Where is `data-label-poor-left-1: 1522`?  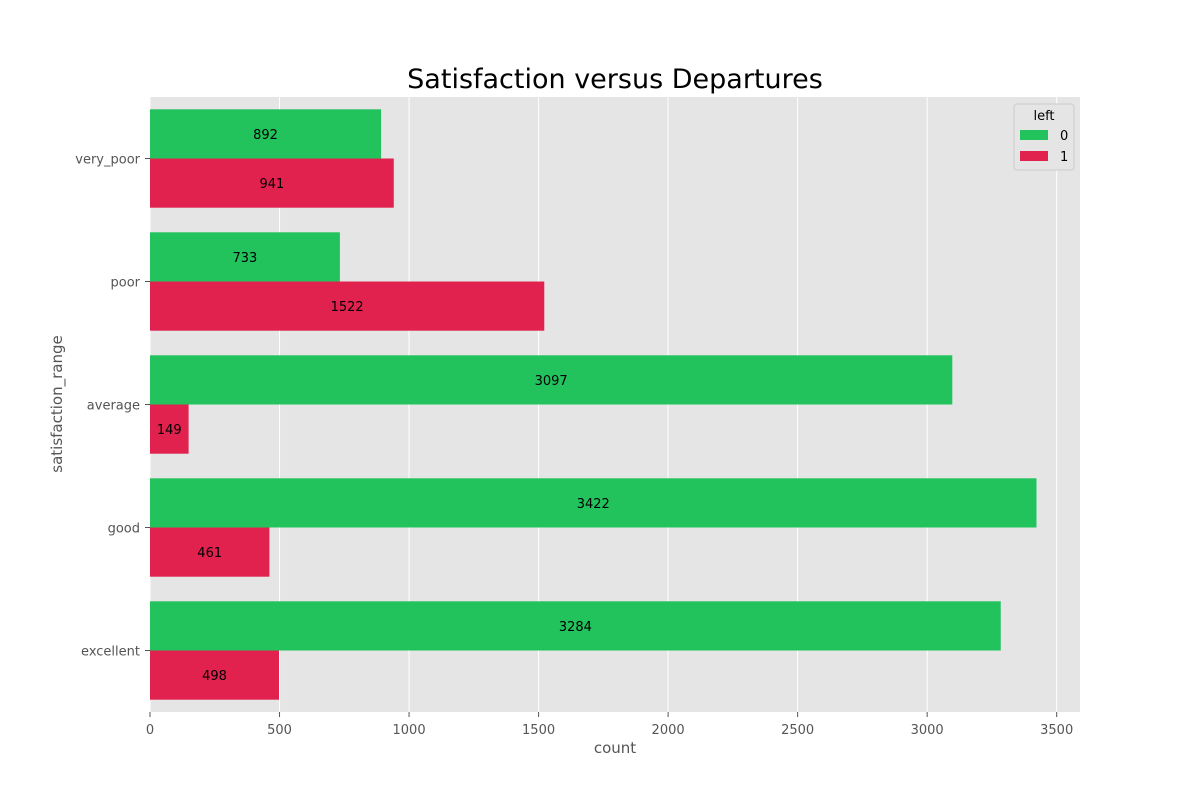 data-label-poor-left-1: 1522 is located at coordinates (347, 307).